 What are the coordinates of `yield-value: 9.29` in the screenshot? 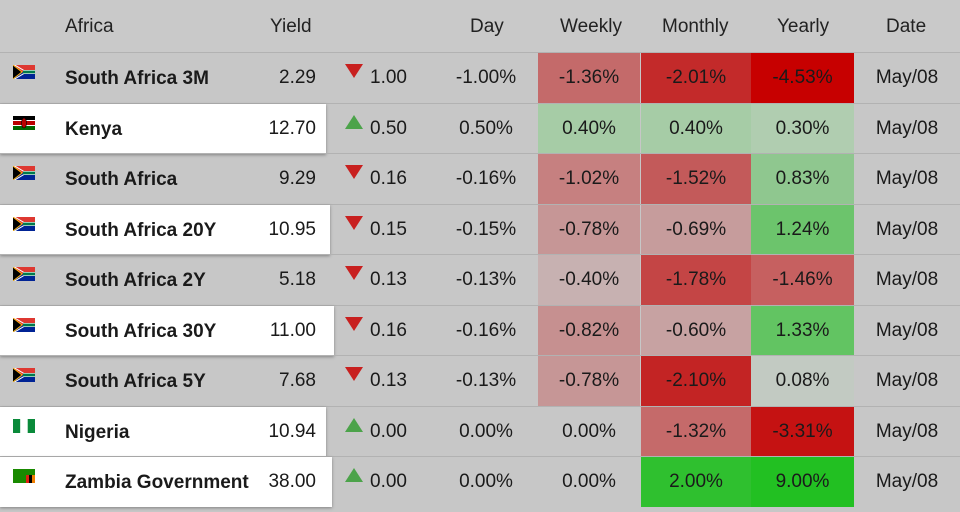 It's located at (297, 178).